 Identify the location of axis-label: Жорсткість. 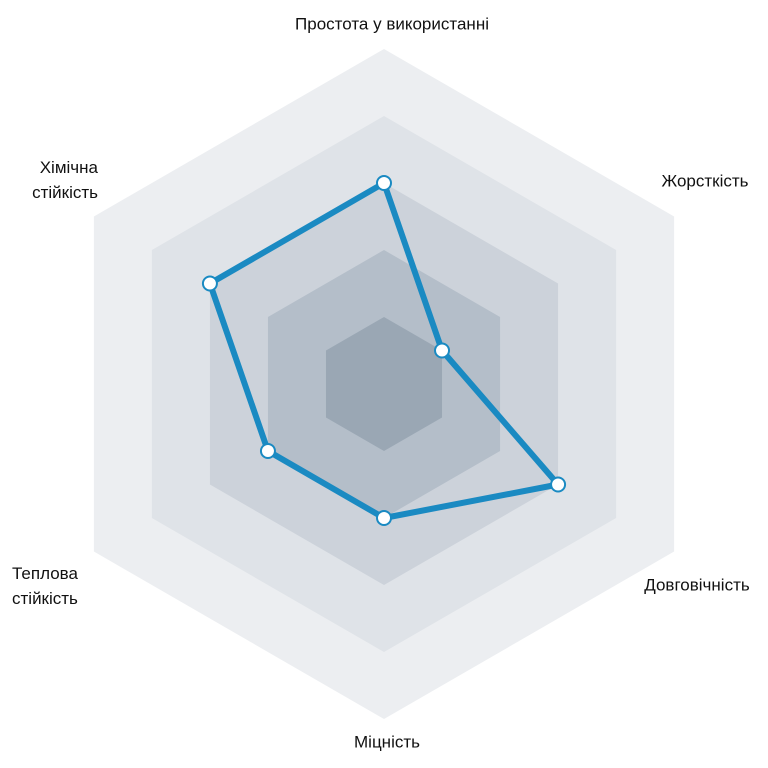
(705, 181).